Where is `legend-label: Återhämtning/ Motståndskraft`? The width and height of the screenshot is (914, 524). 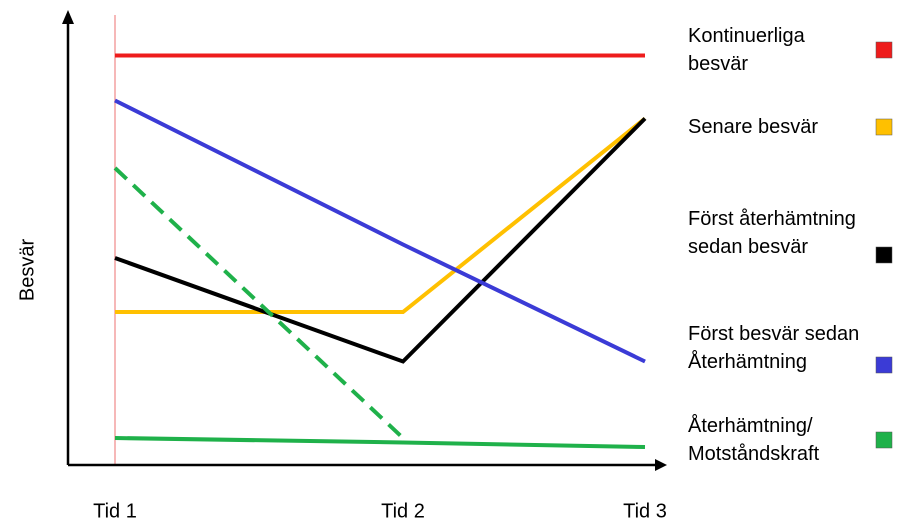
legend-label: Återhämtning/ Motståndskraft is located at coordinates (754, 440).